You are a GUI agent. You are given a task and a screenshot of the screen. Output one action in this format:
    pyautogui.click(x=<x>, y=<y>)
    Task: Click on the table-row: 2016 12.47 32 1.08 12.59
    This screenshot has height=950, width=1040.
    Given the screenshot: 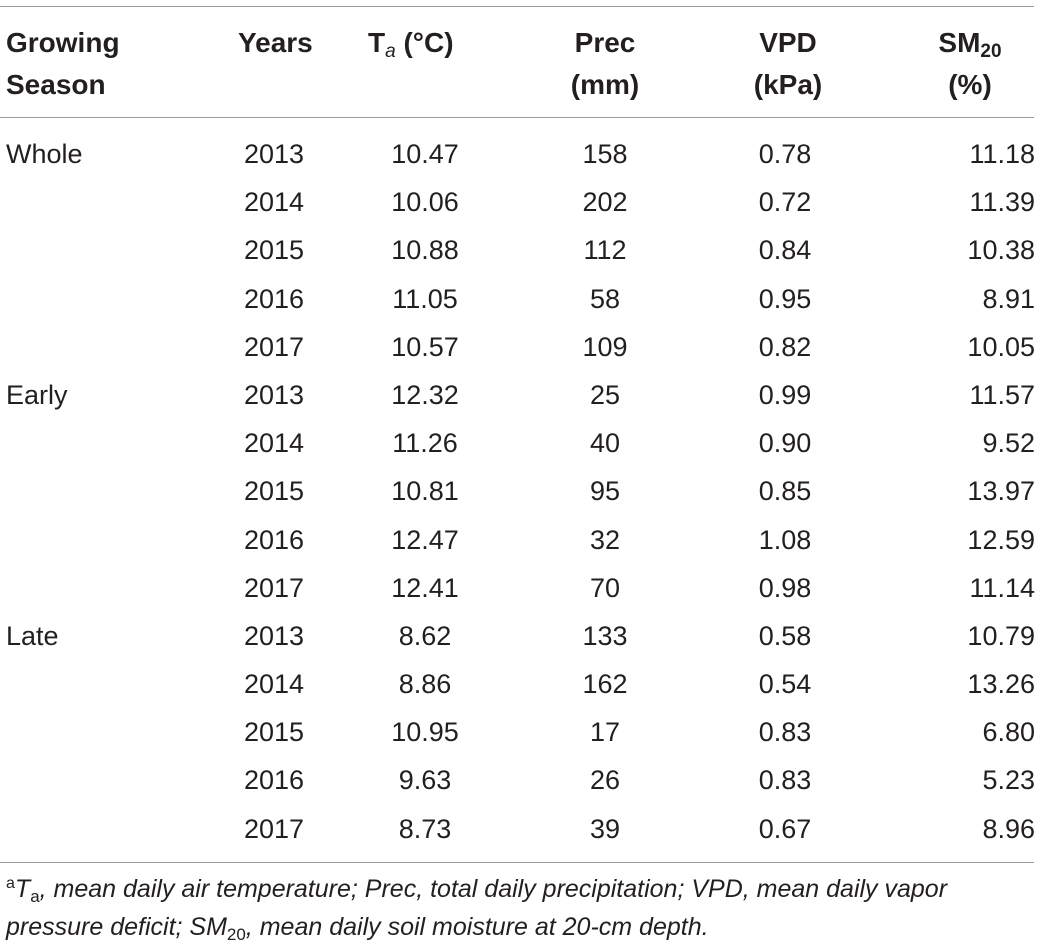 What is the action you would take?
    pyautogui.click(x=520, y=540)
    